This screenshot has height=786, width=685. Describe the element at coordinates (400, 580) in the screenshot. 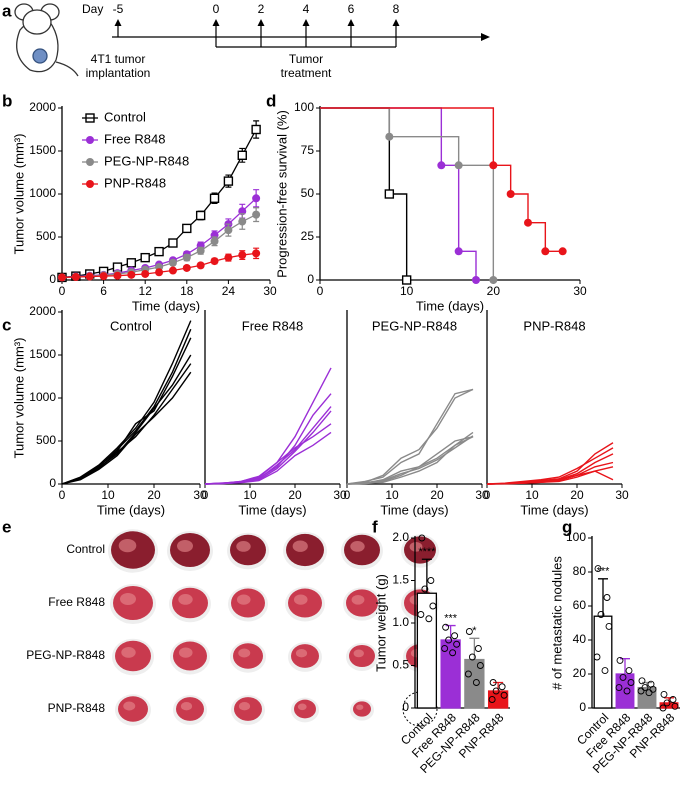

I see `y-tick-label: 1.5` at that location.